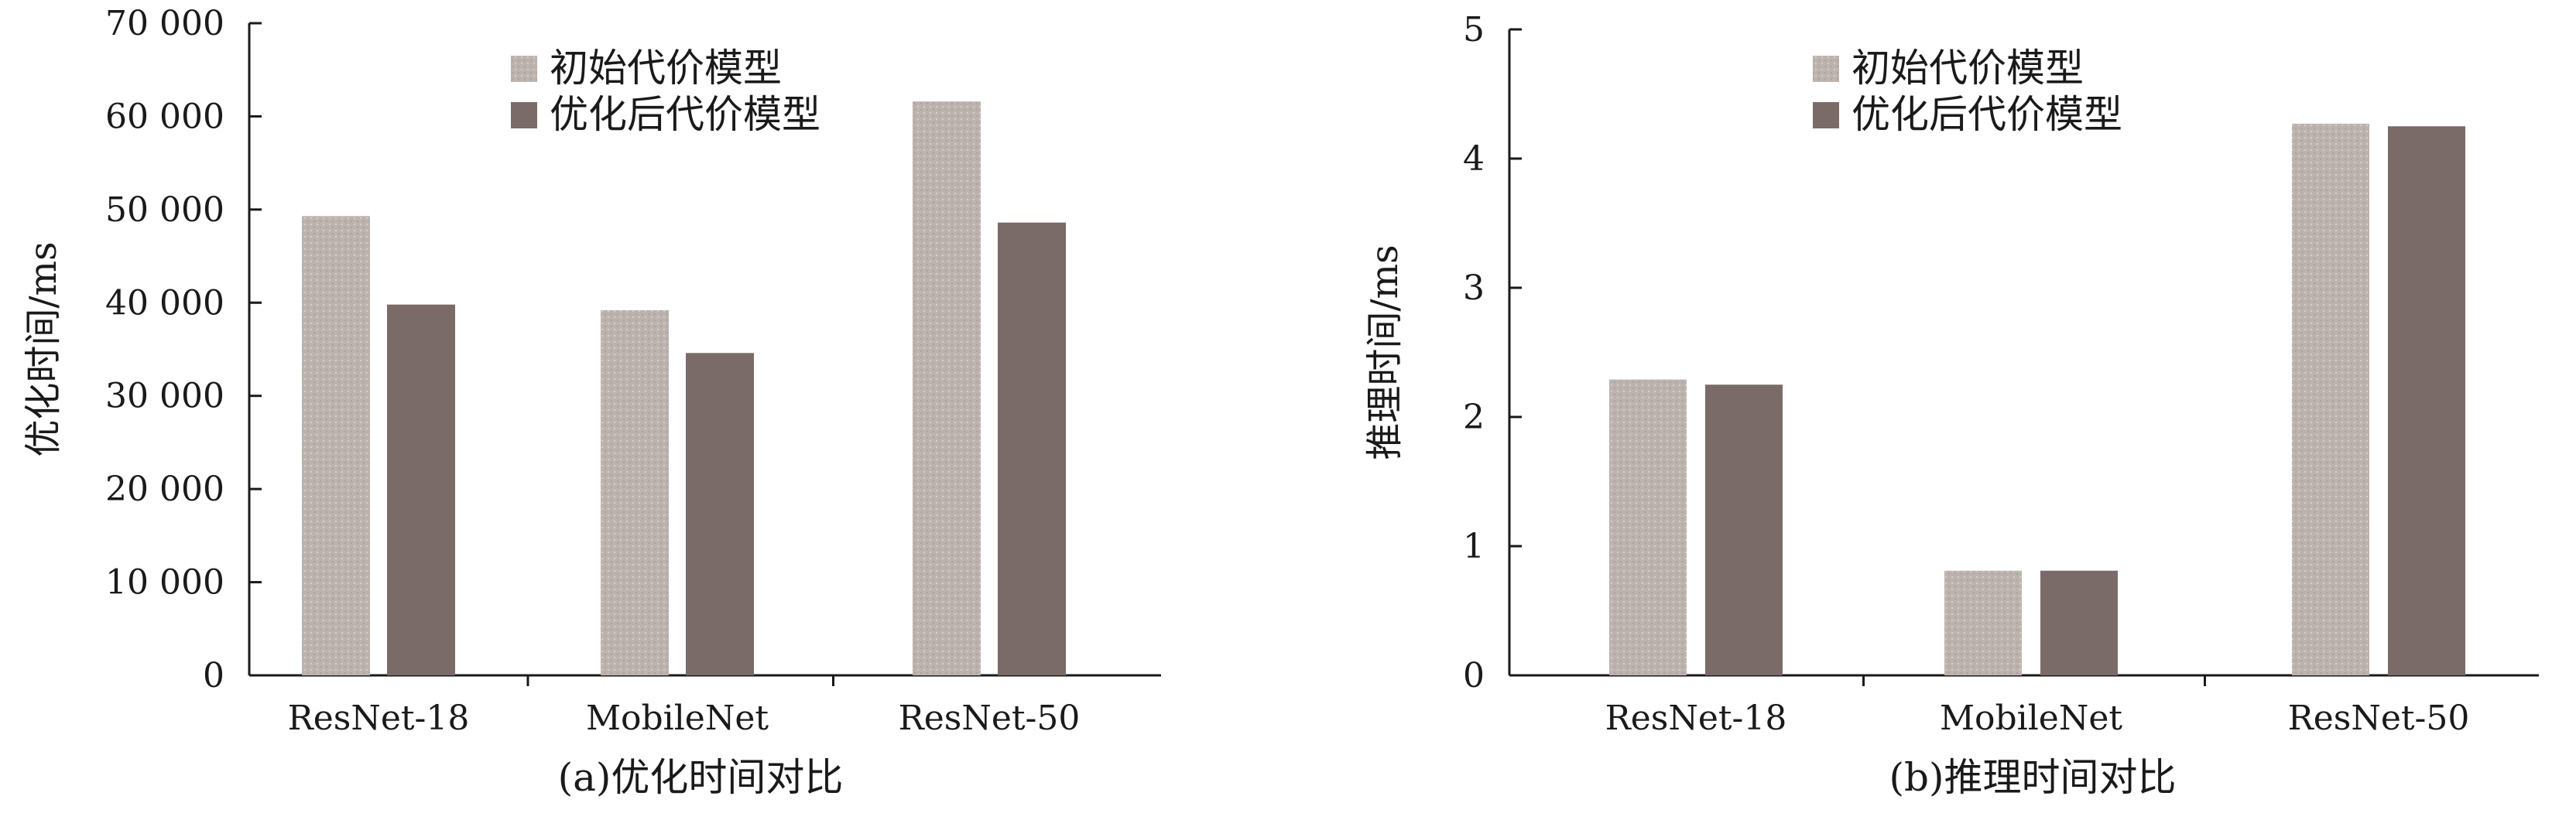 The height and width of the screenshot is (820, 2576). Describe the element at coordinates (164, 489) in the screenshot. I see `y-tick-label: 20 000` at that location.